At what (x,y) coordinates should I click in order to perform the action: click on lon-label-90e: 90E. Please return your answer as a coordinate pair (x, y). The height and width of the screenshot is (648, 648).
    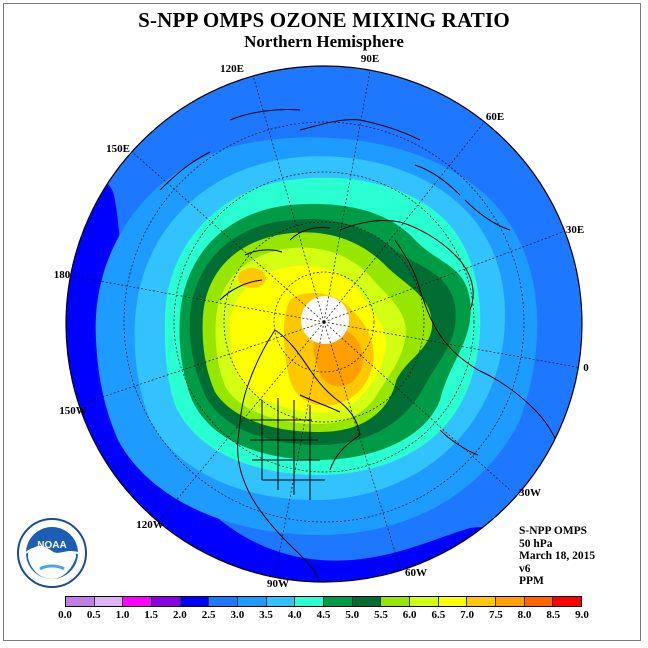
    Looking at the image, I should click on (370, 59).